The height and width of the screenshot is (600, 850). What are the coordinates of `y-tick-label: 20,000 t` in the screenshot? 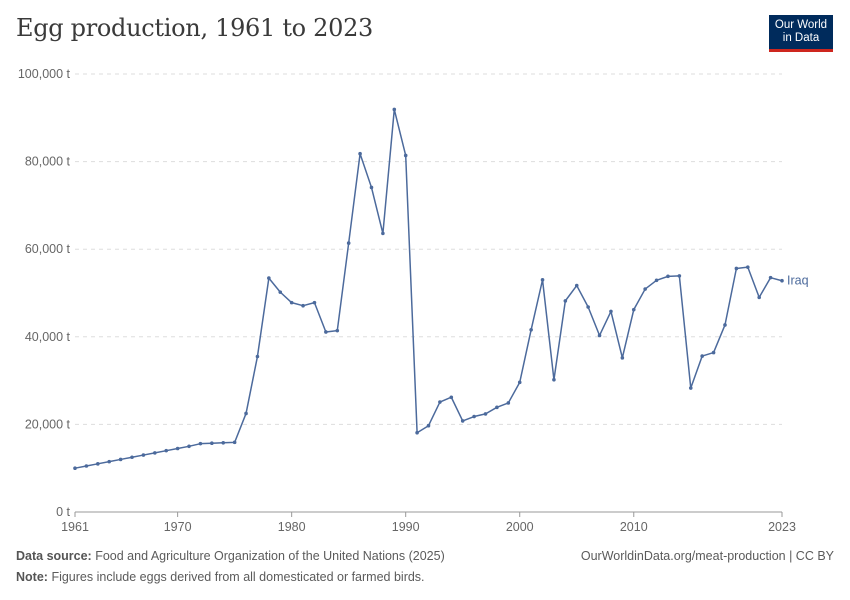 It's located at (48, 424).